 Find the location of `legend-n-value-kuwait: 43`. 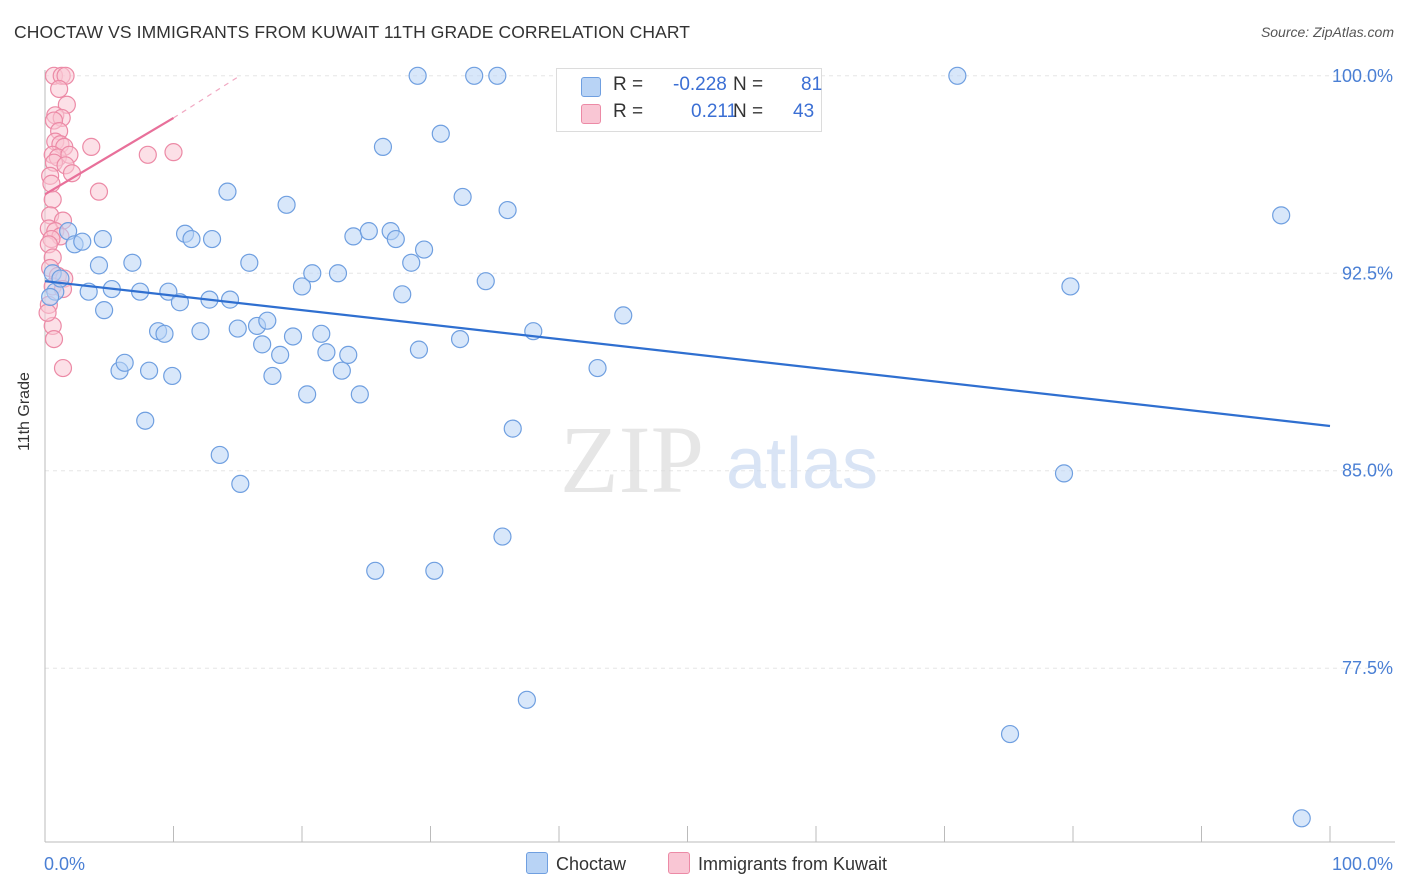

legend-n-value-kuwait: 43 is located at coordinates (804, 111).